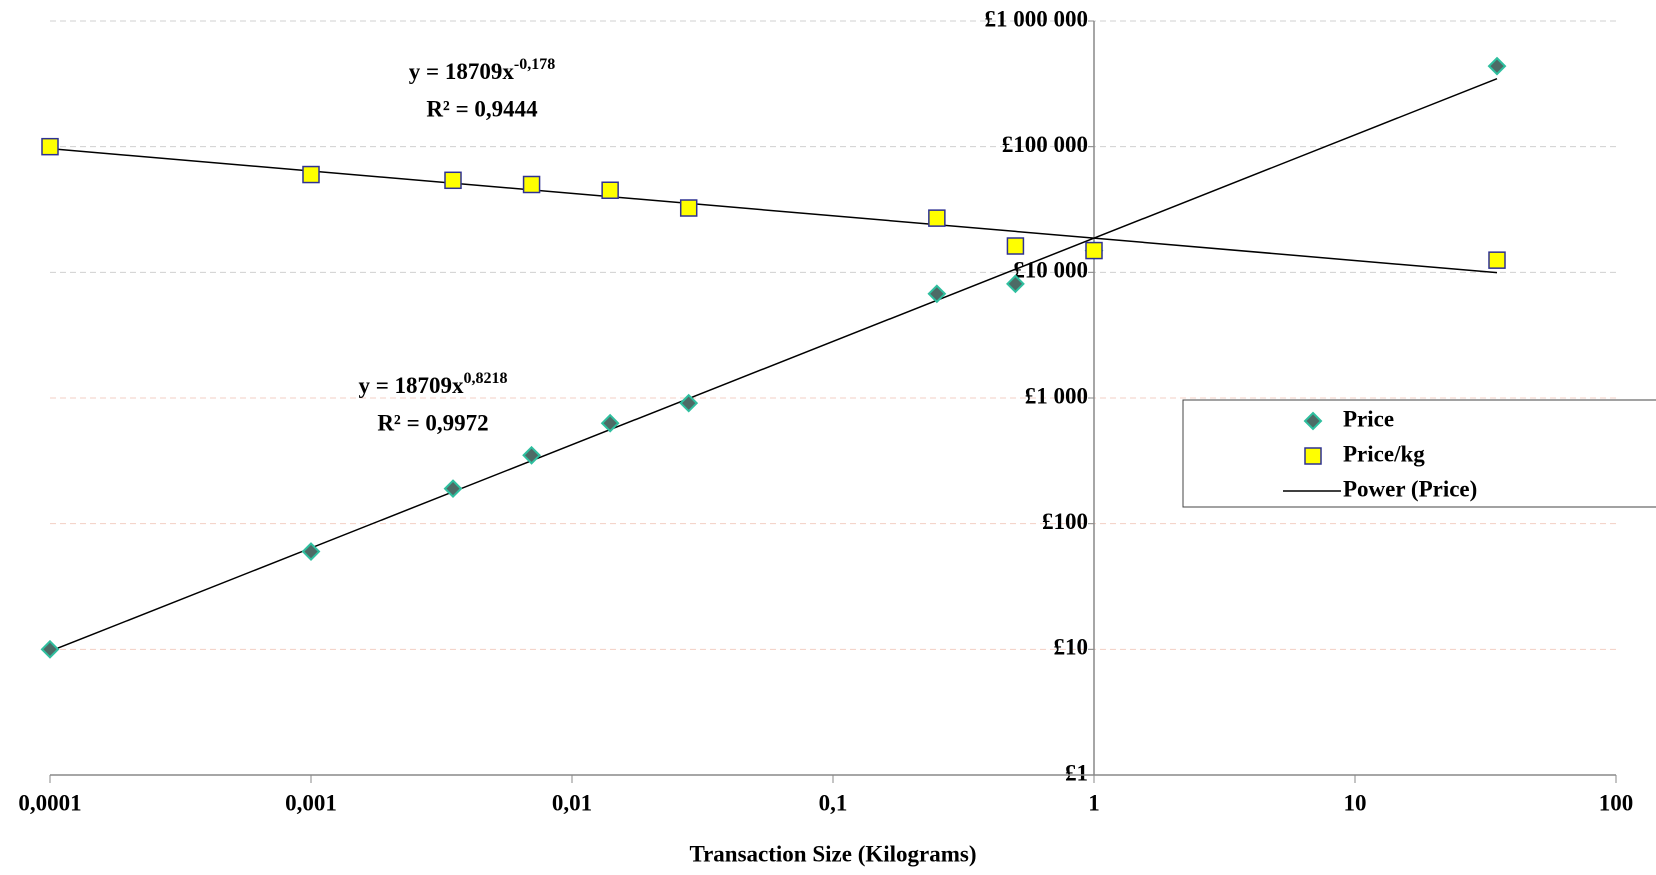  I want to click on legend-label: Power (Price), so click(1410, 488).